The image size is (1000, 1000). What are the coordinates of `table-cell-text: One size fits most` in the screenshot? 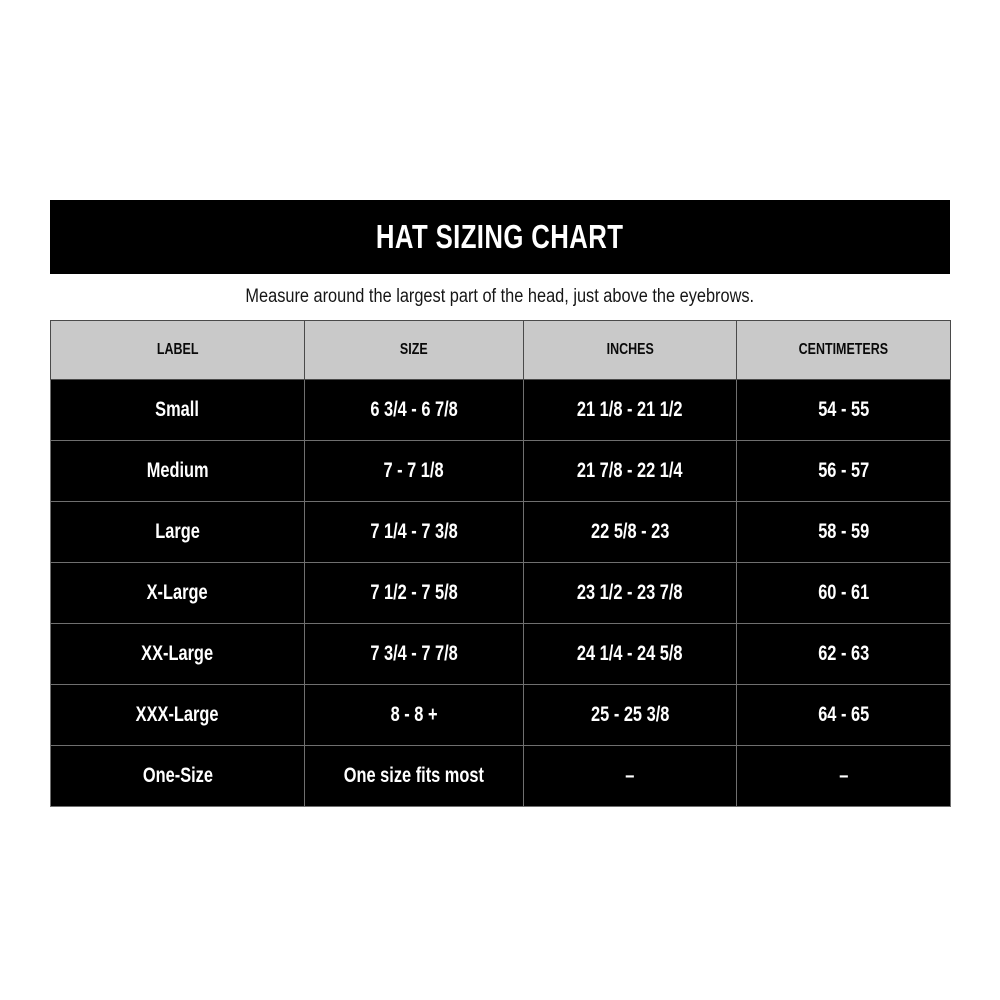 It's located at (414, 775).